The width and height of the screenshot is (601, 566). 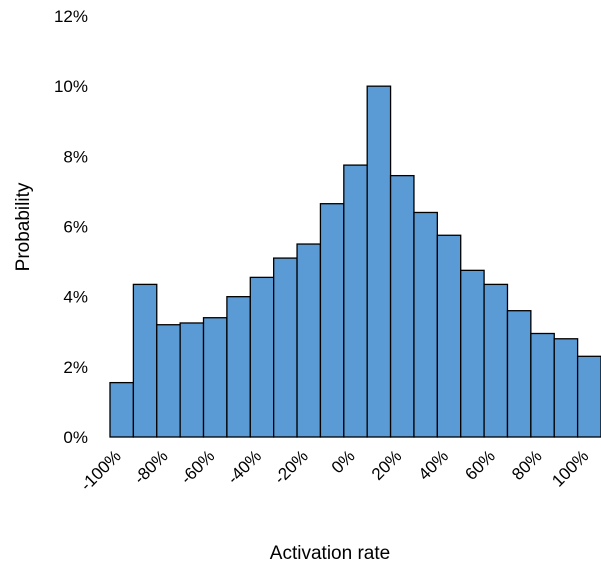 I want to click on y-tick-label: 4%, so click(x=75, y=297).